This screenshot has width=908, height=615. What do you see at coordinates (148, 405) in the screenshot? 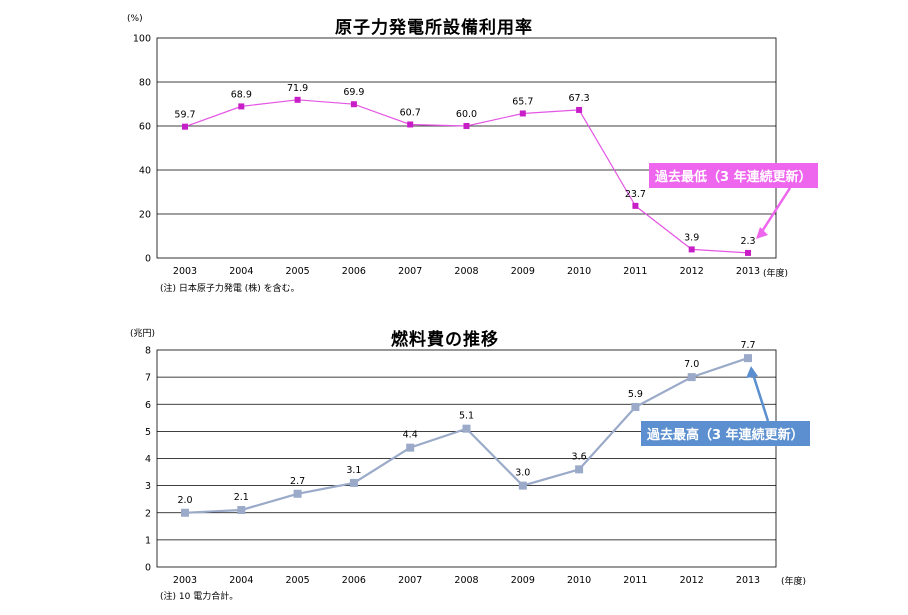
I see `y-tick-label: 6` at bounding box center [148, 405].